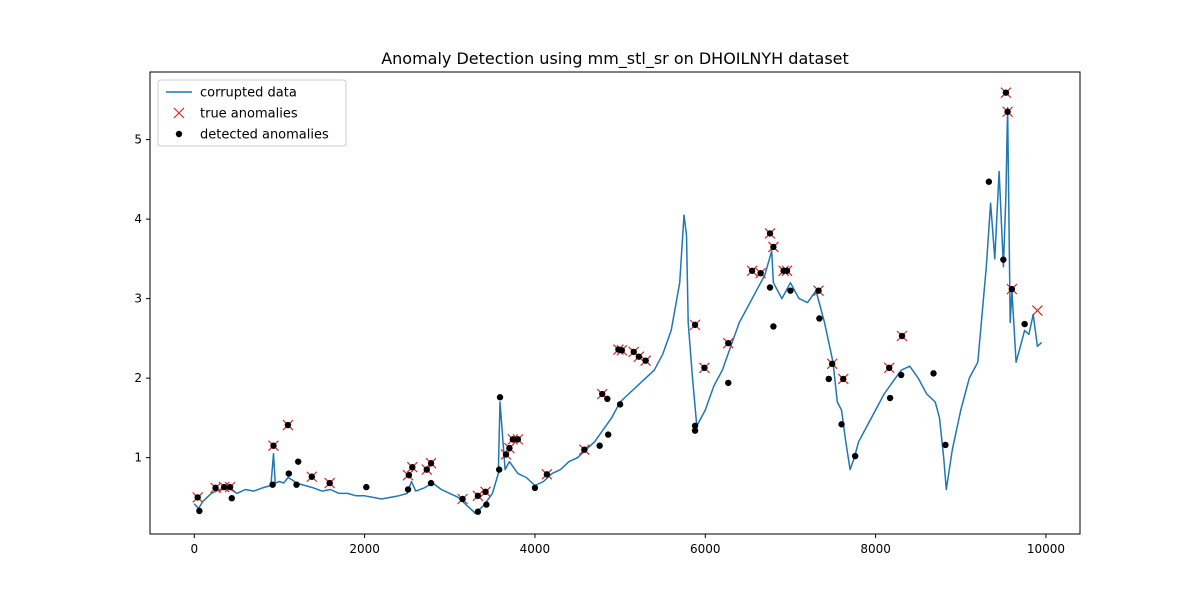 The width and height of the screenshot is (1200, 604). What do you see at coordinates (138, 299) in the screenshot?
I see `y-tick-label: 3` at bounding box center [138, 299].